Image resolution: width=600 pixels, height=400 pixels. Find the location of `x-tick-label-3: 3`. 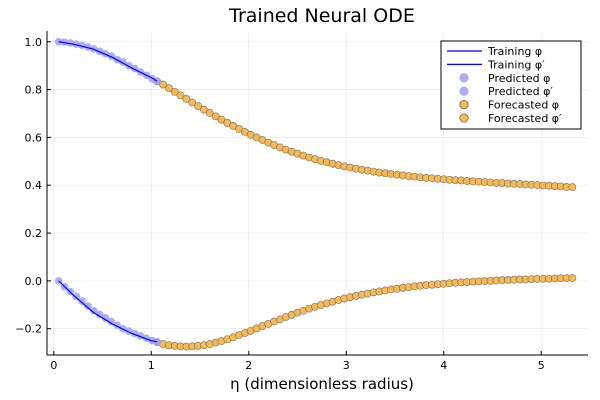

x-tick-label-3: 3 is located at coordinates (346, 365).